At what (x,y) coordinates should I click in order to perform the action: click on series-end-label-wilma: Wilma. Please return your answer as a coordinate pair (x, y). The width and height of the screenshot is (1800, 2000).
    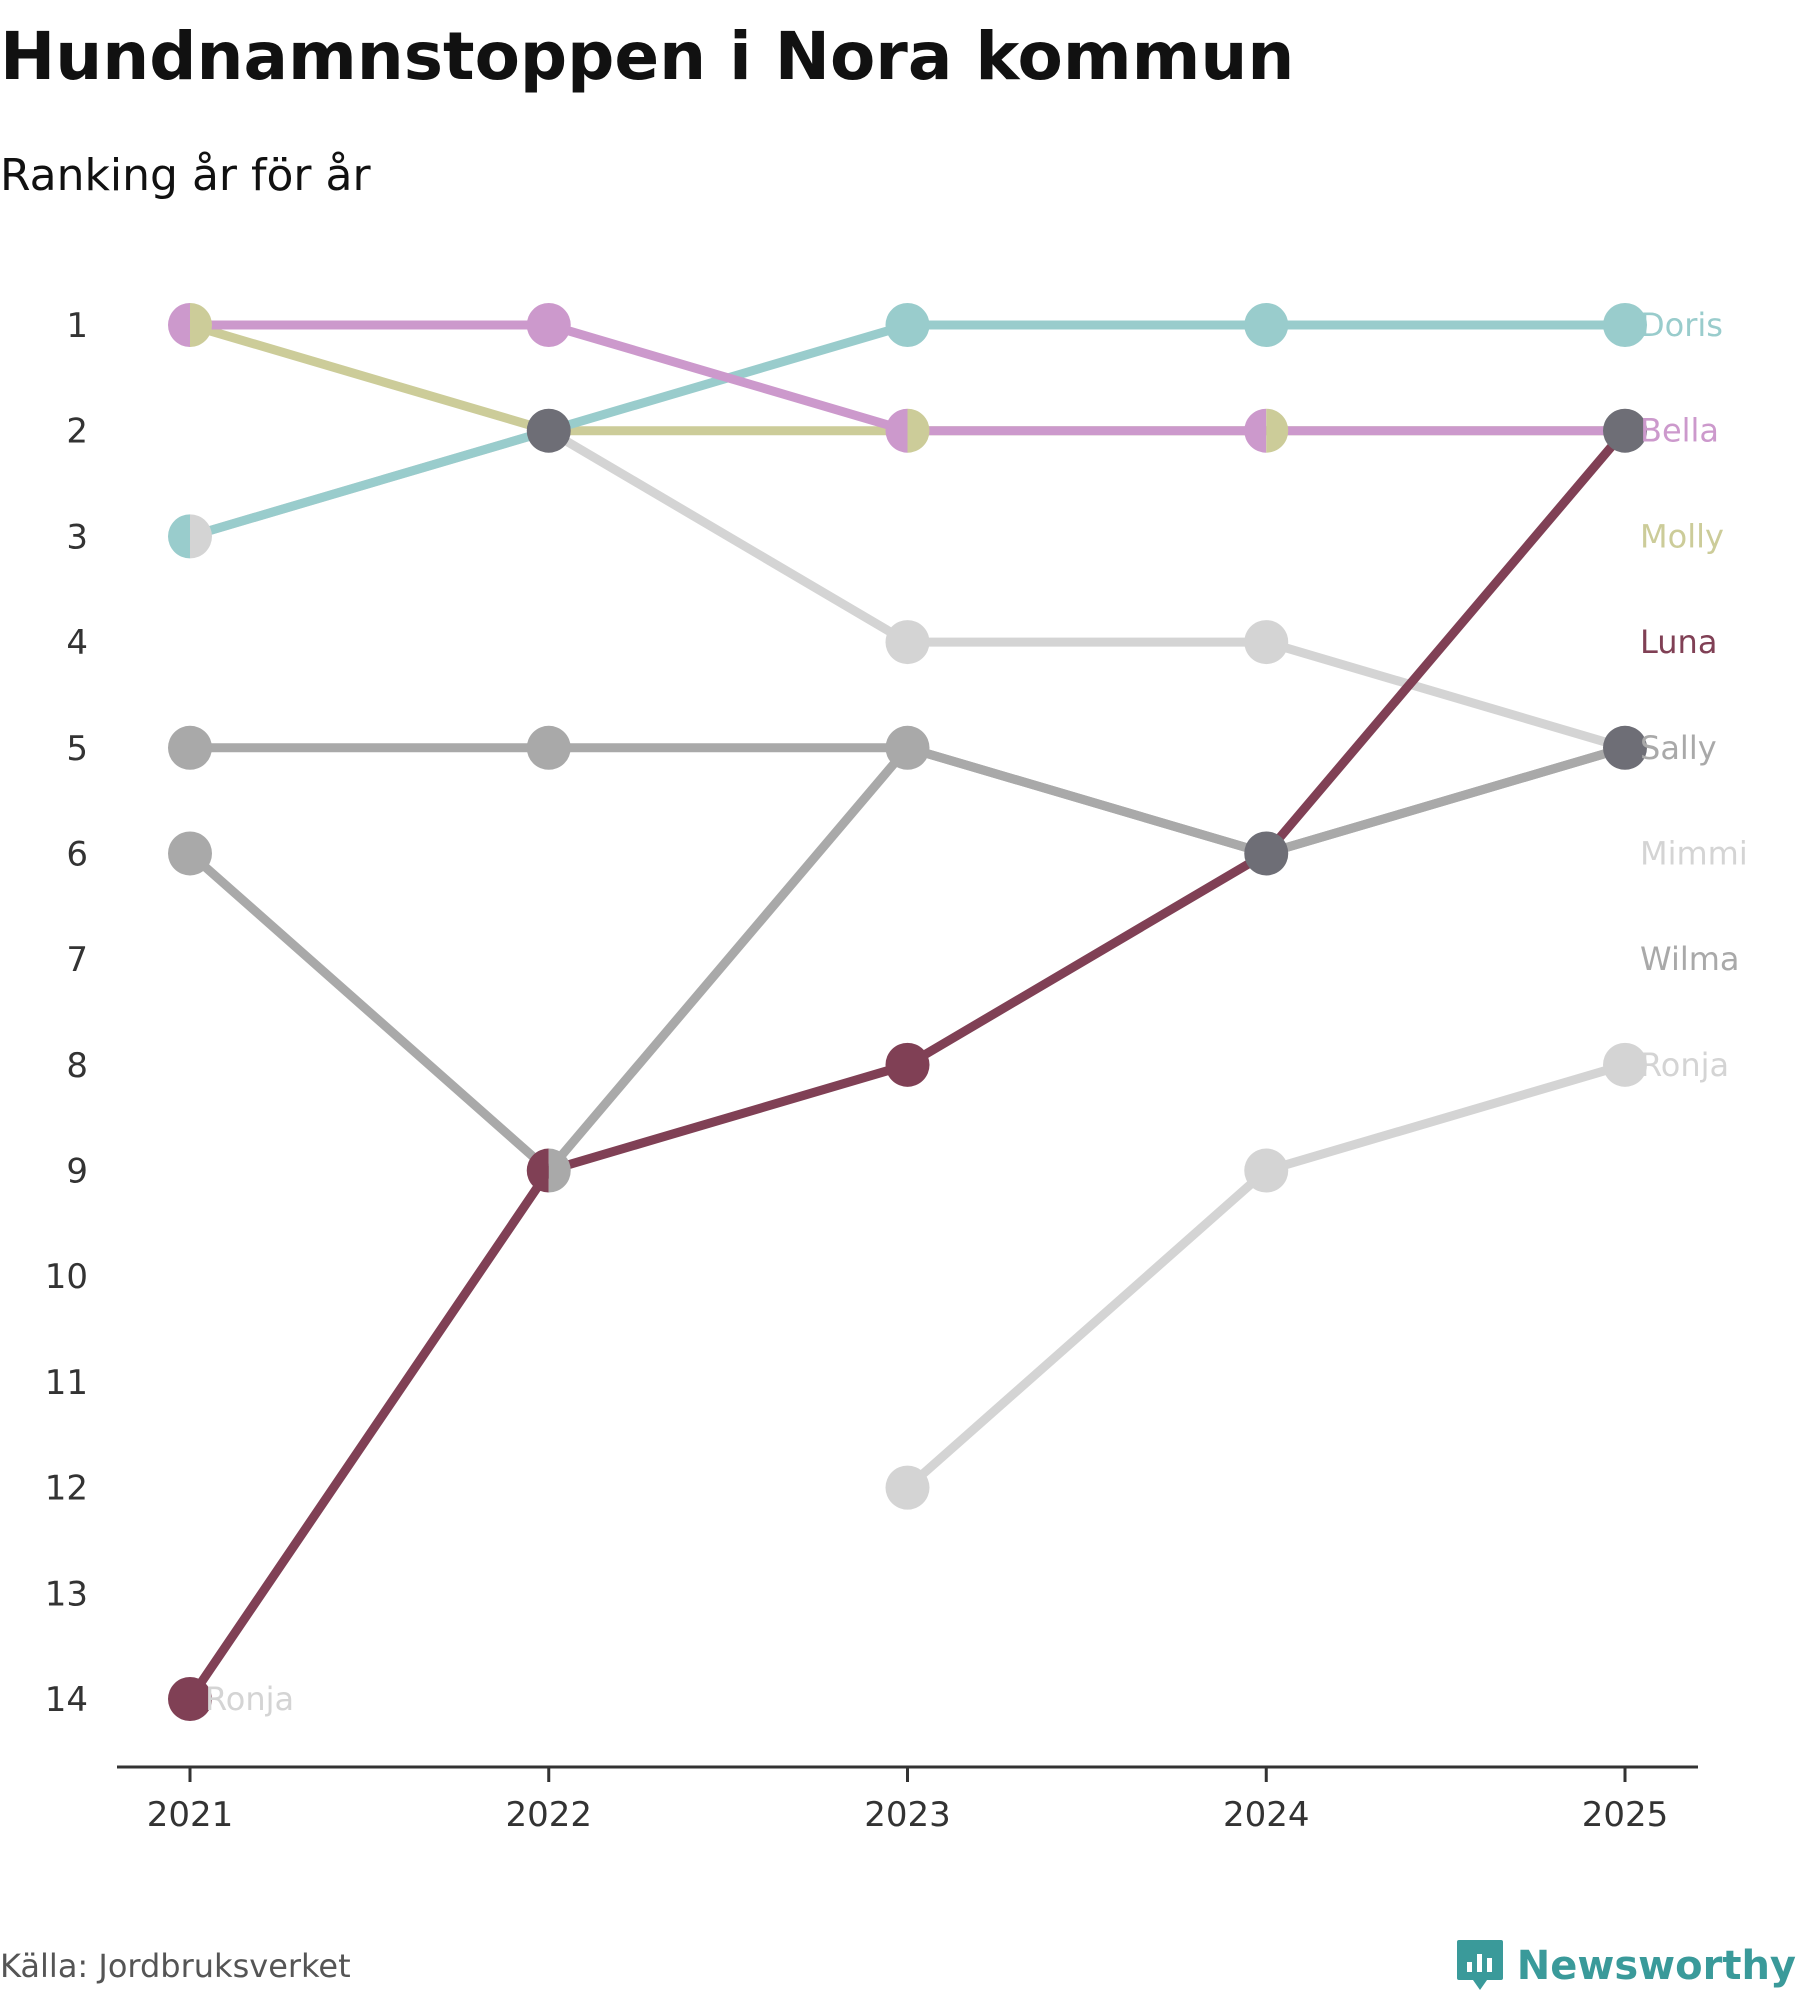
    Looking at the image, I should click on (1690, 959).